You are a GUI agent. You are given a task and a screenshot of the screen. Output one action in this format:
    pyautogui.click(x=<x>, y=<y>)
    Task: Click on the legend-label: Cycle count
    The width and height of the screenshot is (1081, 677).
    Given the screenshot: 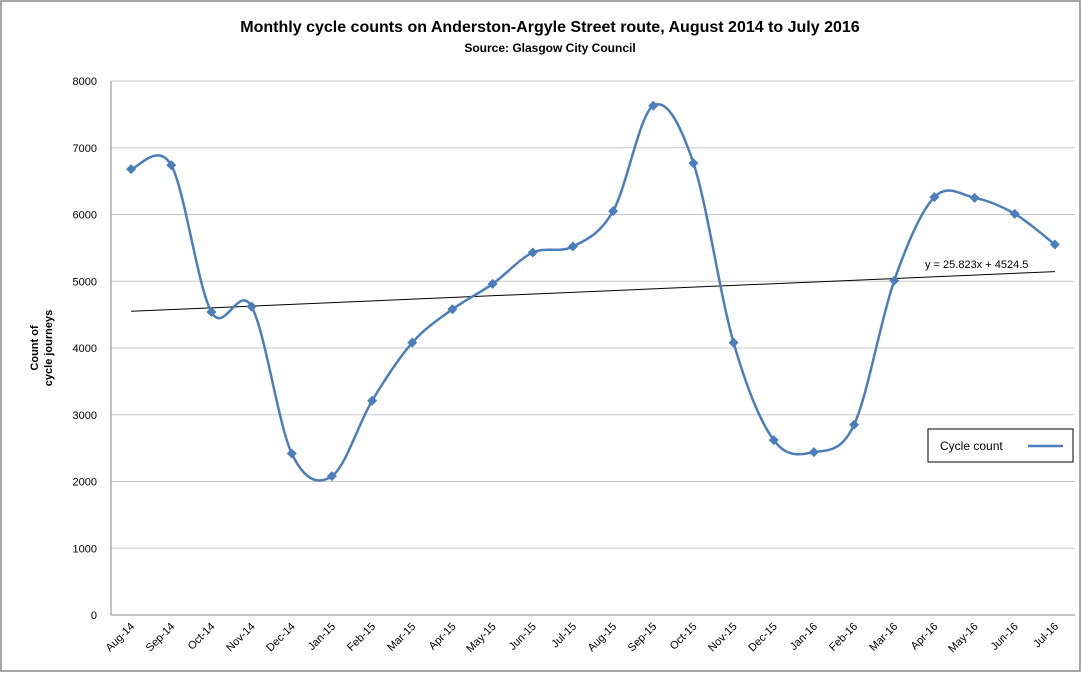 What is the action you would take?
    pyautogui.click(x=971, y=446)
    